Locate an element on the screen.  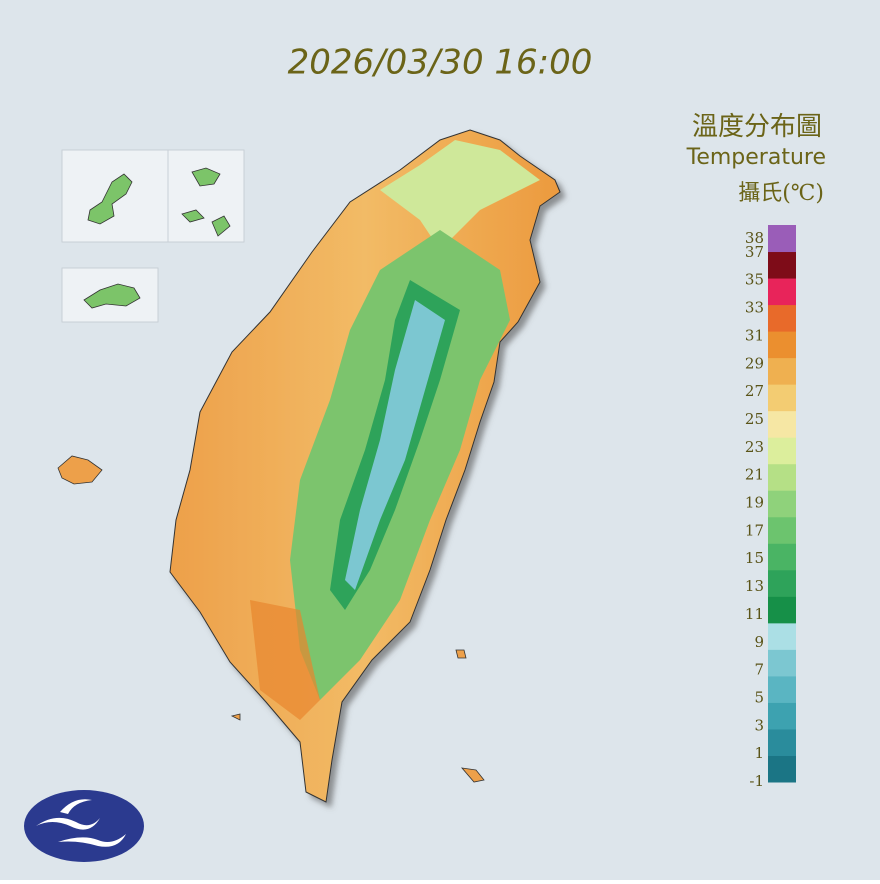
legend-label: 31 is located at coordinates (754, 335).